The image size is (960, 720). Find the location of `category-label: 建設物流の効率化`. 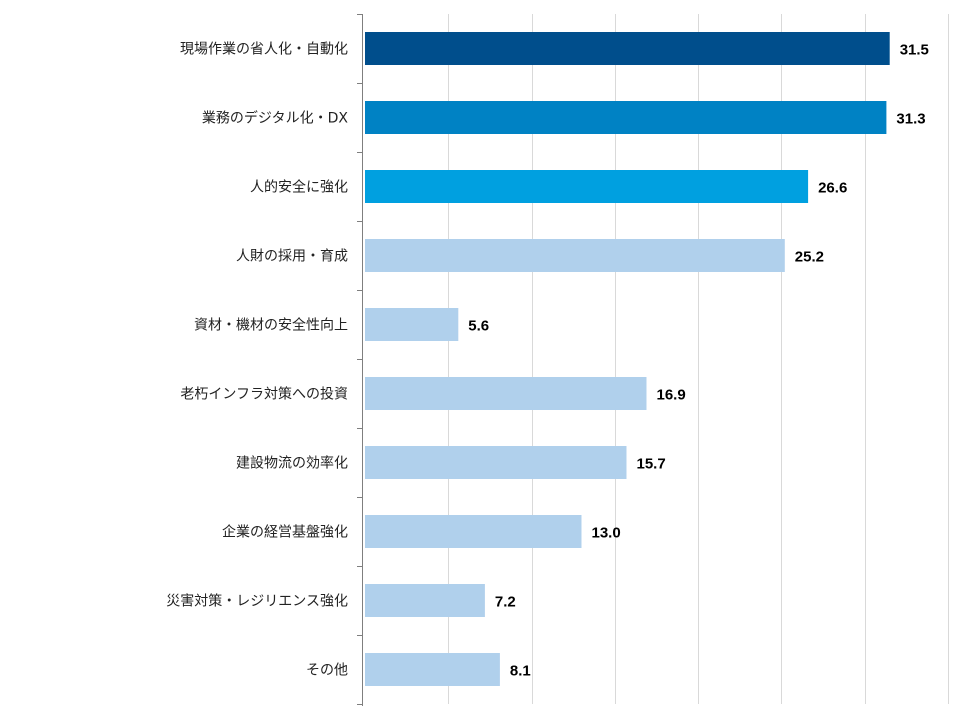

category-label: 建設物流の効率化 is located at coordinates (292, 463).